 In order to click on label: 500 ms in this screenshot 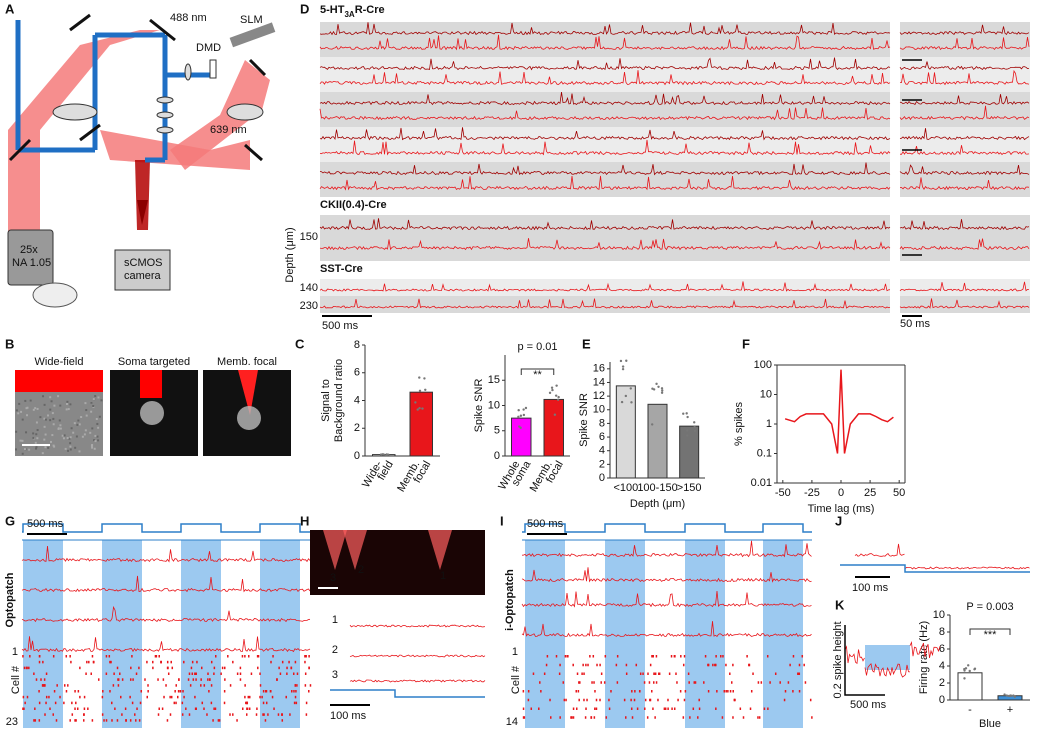, I will do `click(545, 524)`.